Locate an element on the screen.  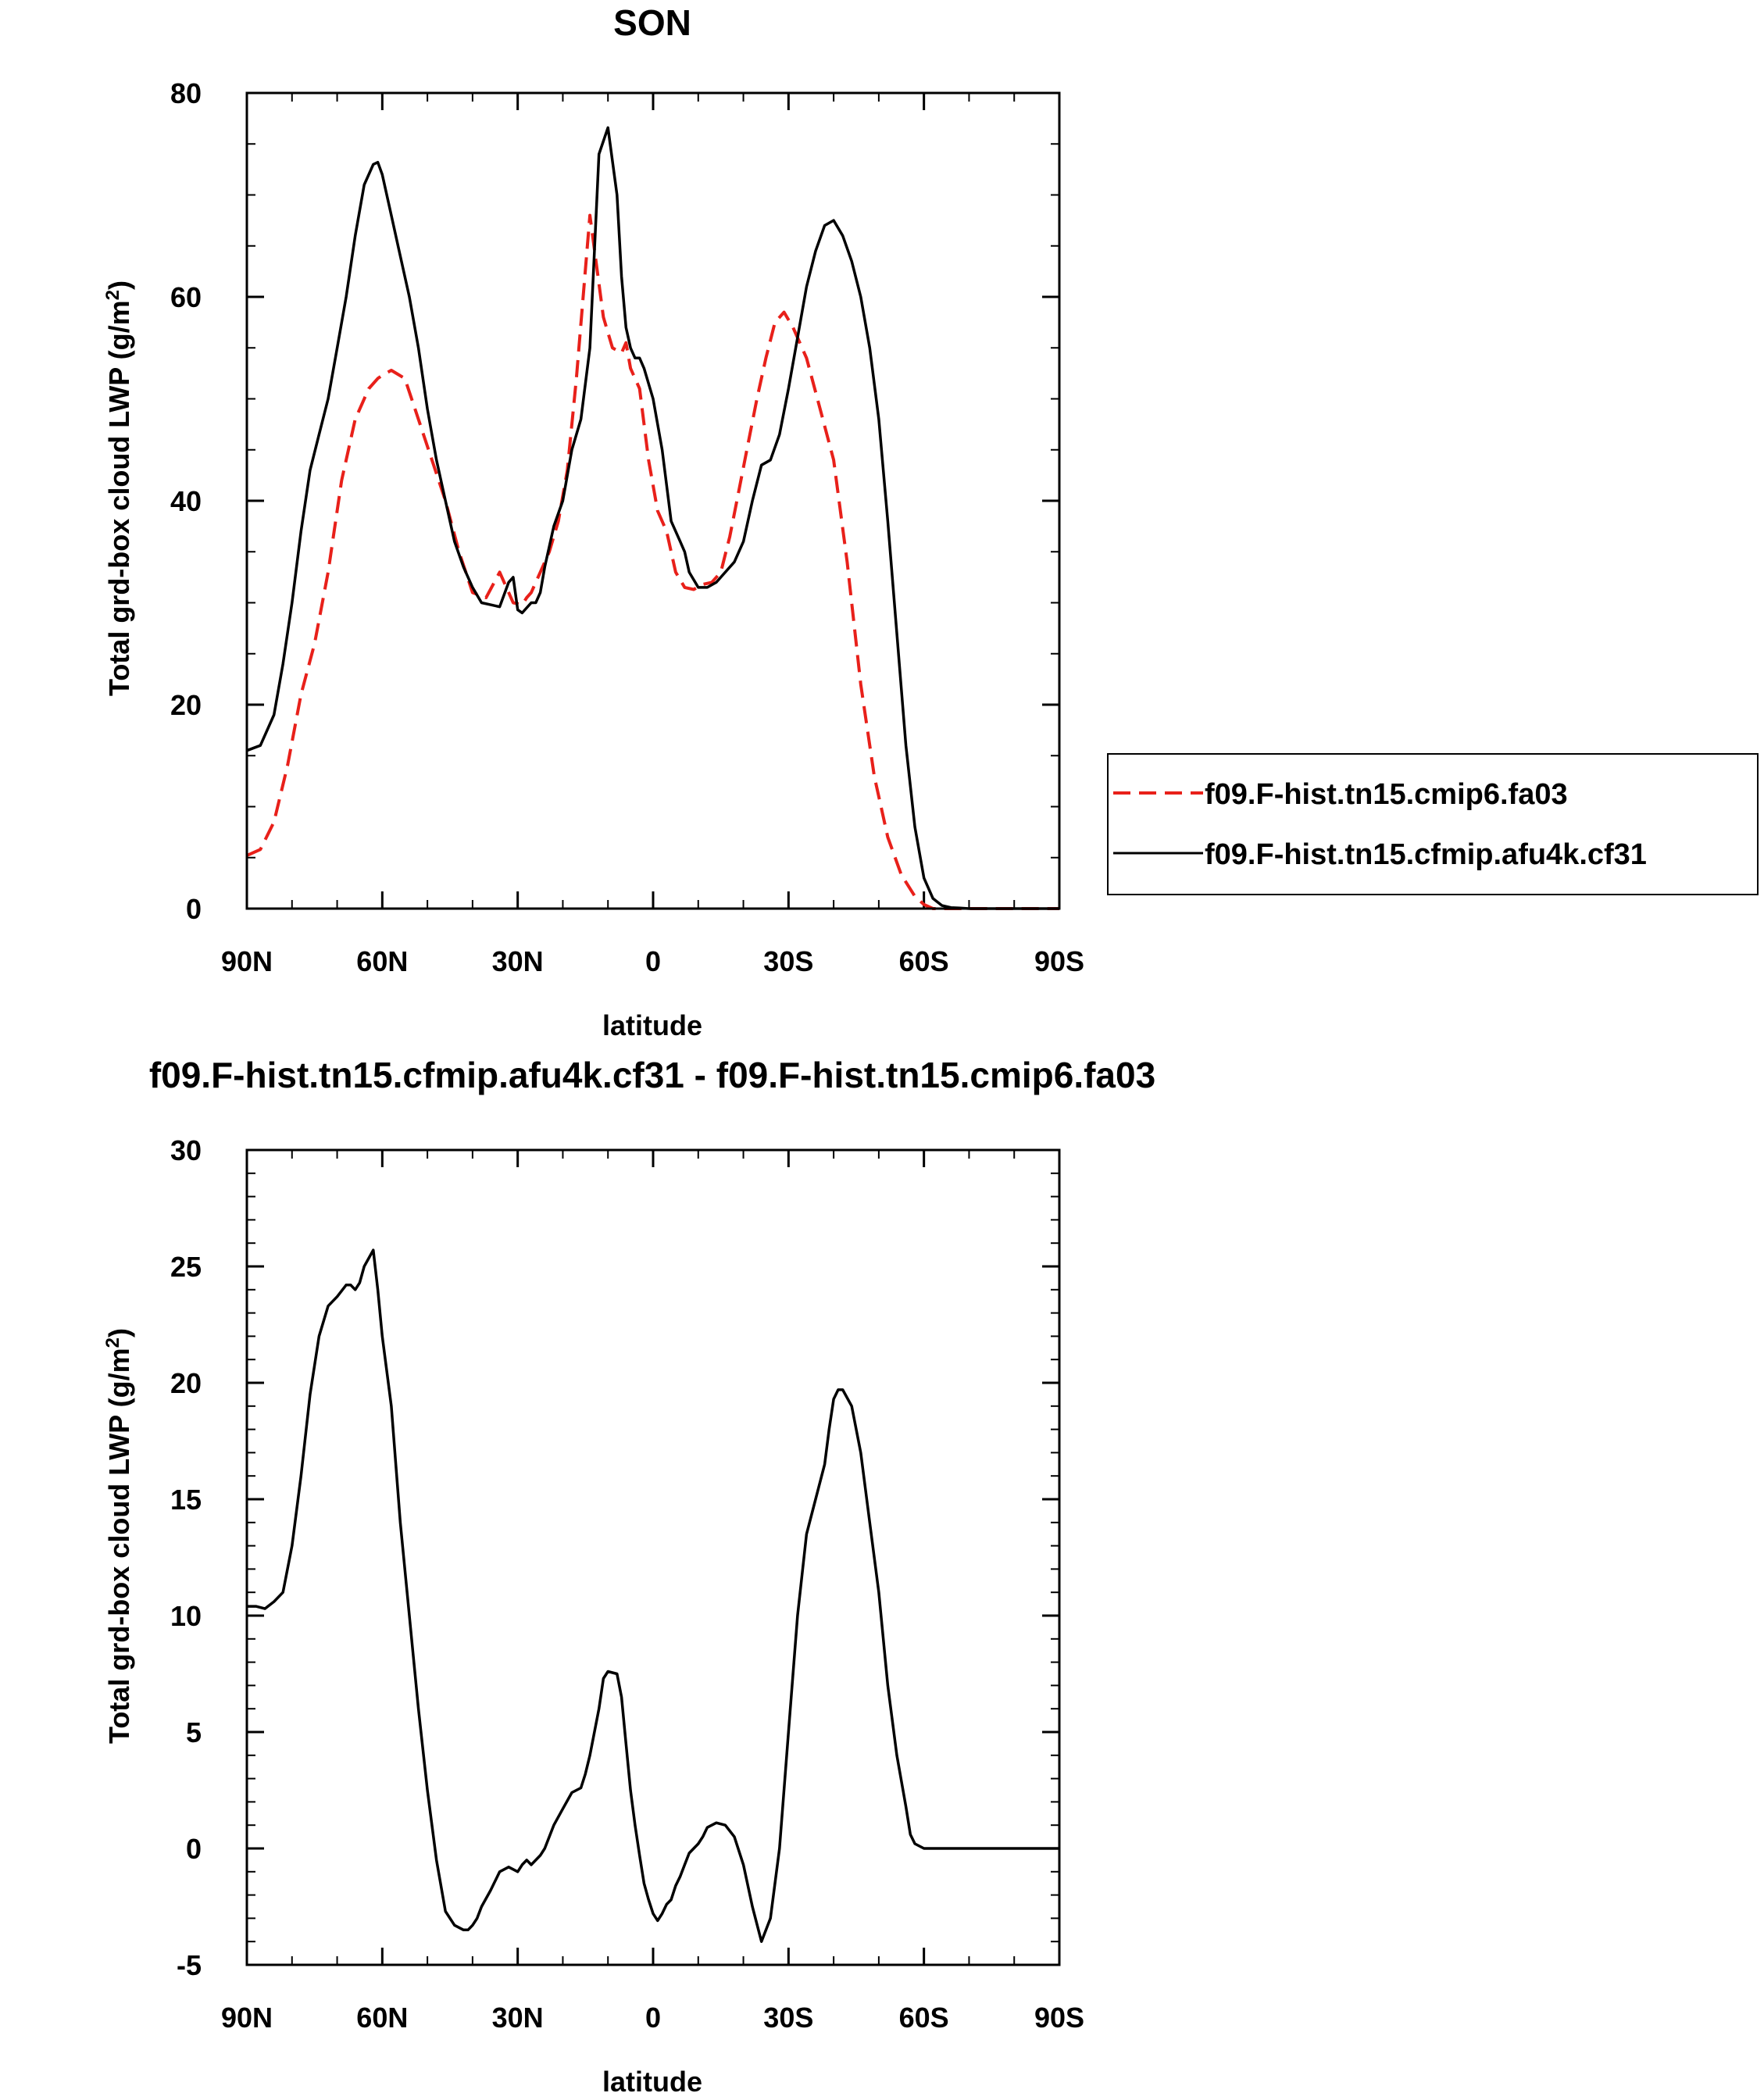
bottom-y-axis-label-close: ) is located at coordinates (119, 1333).